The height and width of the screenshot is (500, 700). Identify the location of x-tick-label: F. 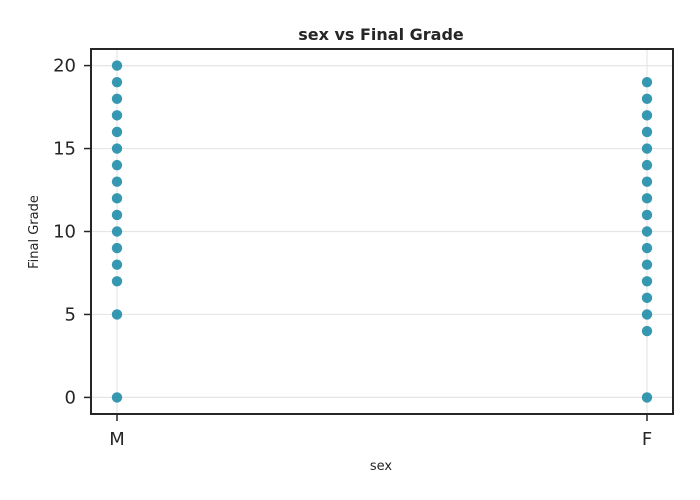
(647, 439).